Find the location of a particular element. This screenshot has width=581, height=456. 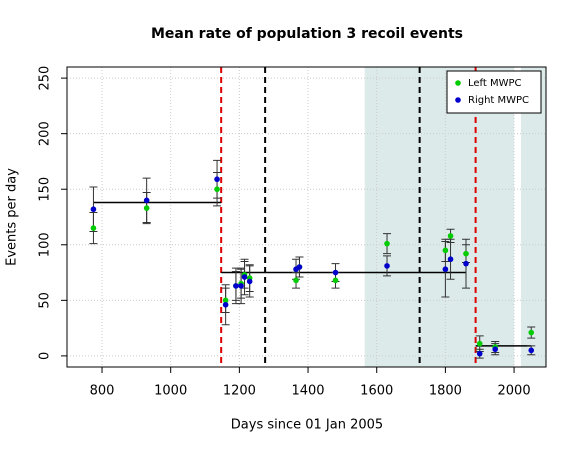

x-tick-label: 1800 is located at coordinates (445, 391).